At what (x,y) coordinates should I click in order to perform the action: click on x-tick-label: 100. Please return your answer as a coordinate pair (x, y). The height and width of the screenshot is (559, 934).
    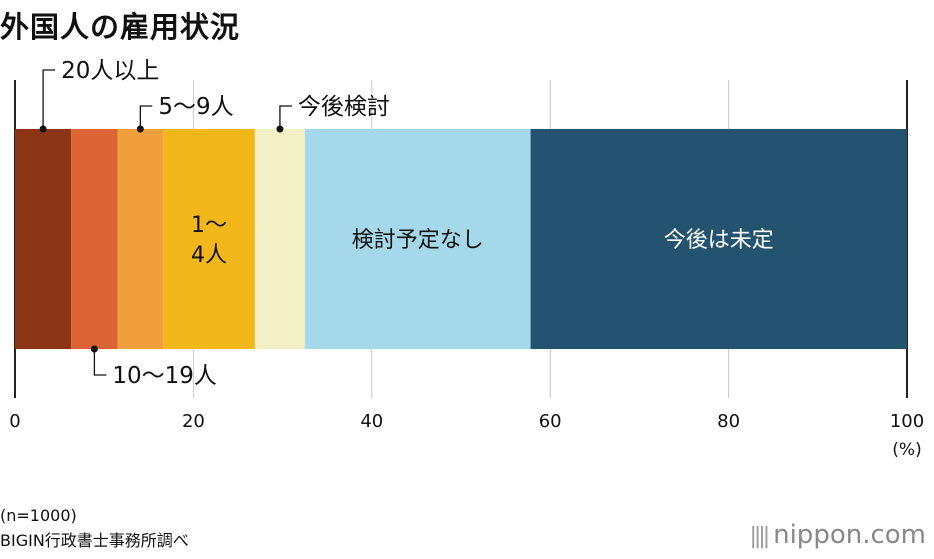
    Looking at the image, I should click on (907, 421).